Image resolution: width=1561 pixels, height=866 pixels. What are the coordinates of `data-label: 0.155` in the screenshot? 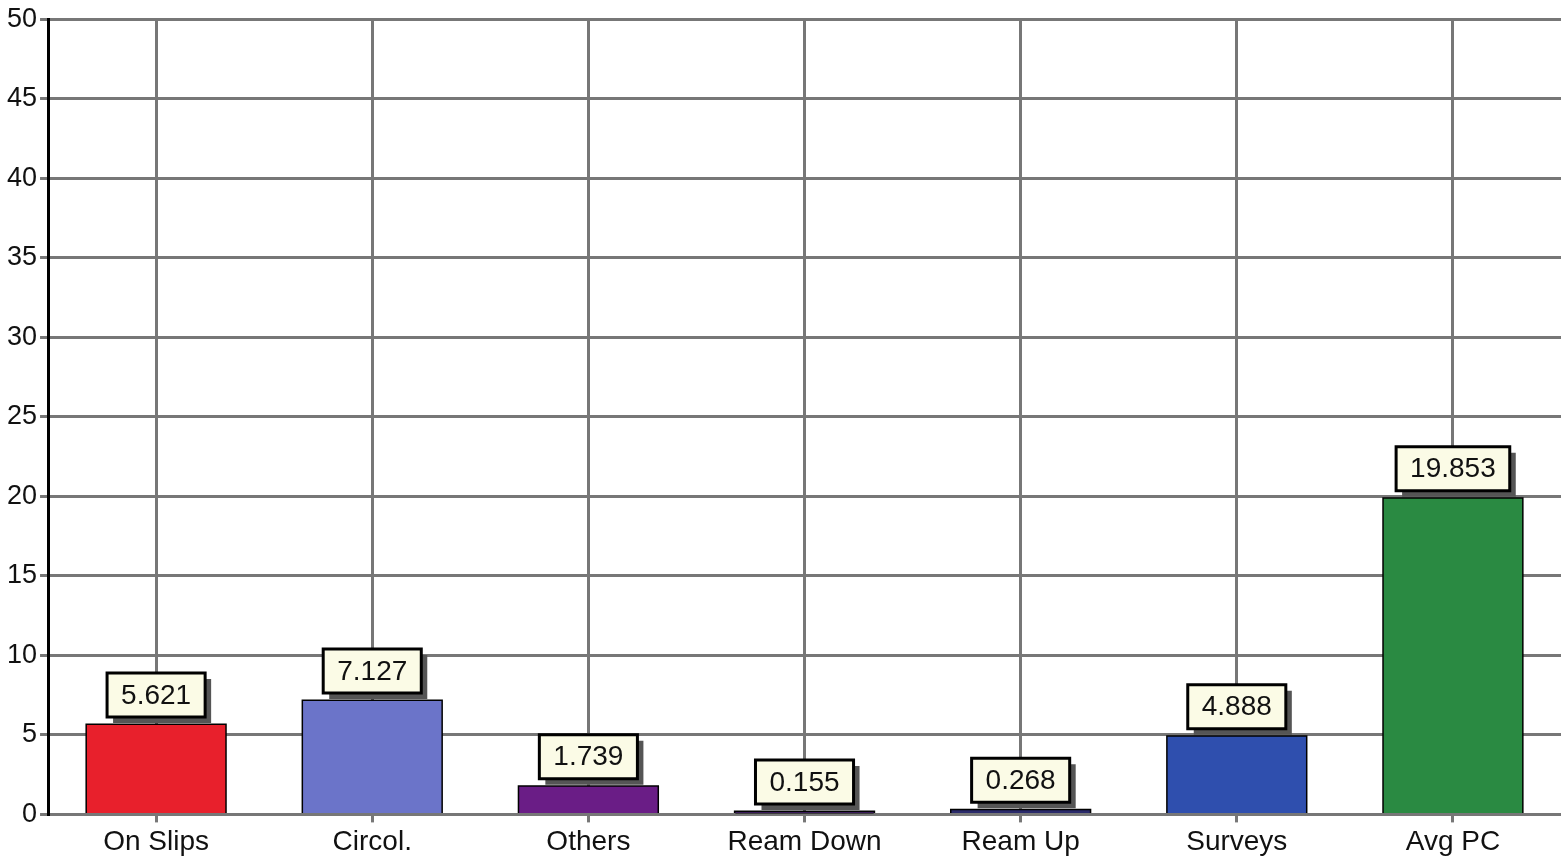 It's located at (804, 781).